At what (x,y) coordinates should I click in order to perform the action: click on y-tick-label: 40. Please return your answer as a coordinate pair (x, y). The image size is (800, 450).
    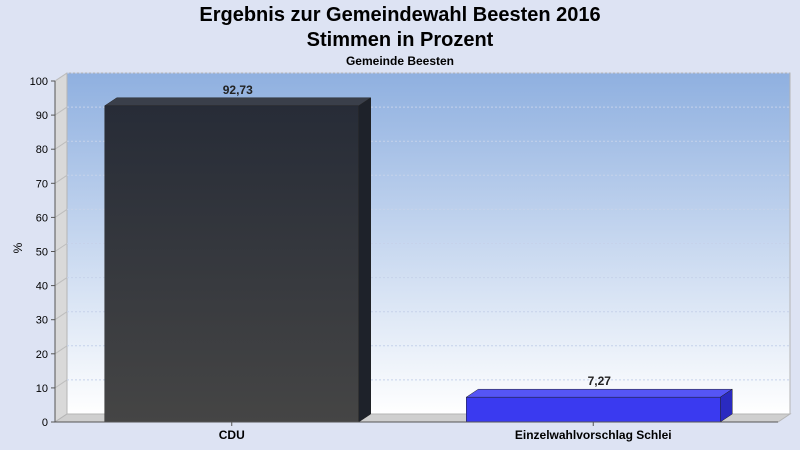
    Looking at the image, I should click on (42, 287).